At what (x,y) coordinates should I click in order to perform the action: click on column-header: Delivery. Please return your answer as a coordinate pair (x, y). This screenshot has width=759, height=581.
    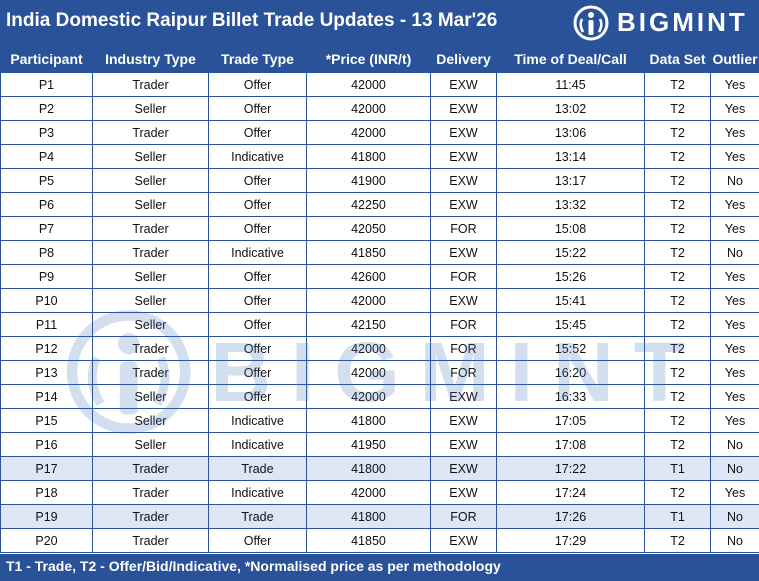
    Looking at the image, I should click on (463, 59).